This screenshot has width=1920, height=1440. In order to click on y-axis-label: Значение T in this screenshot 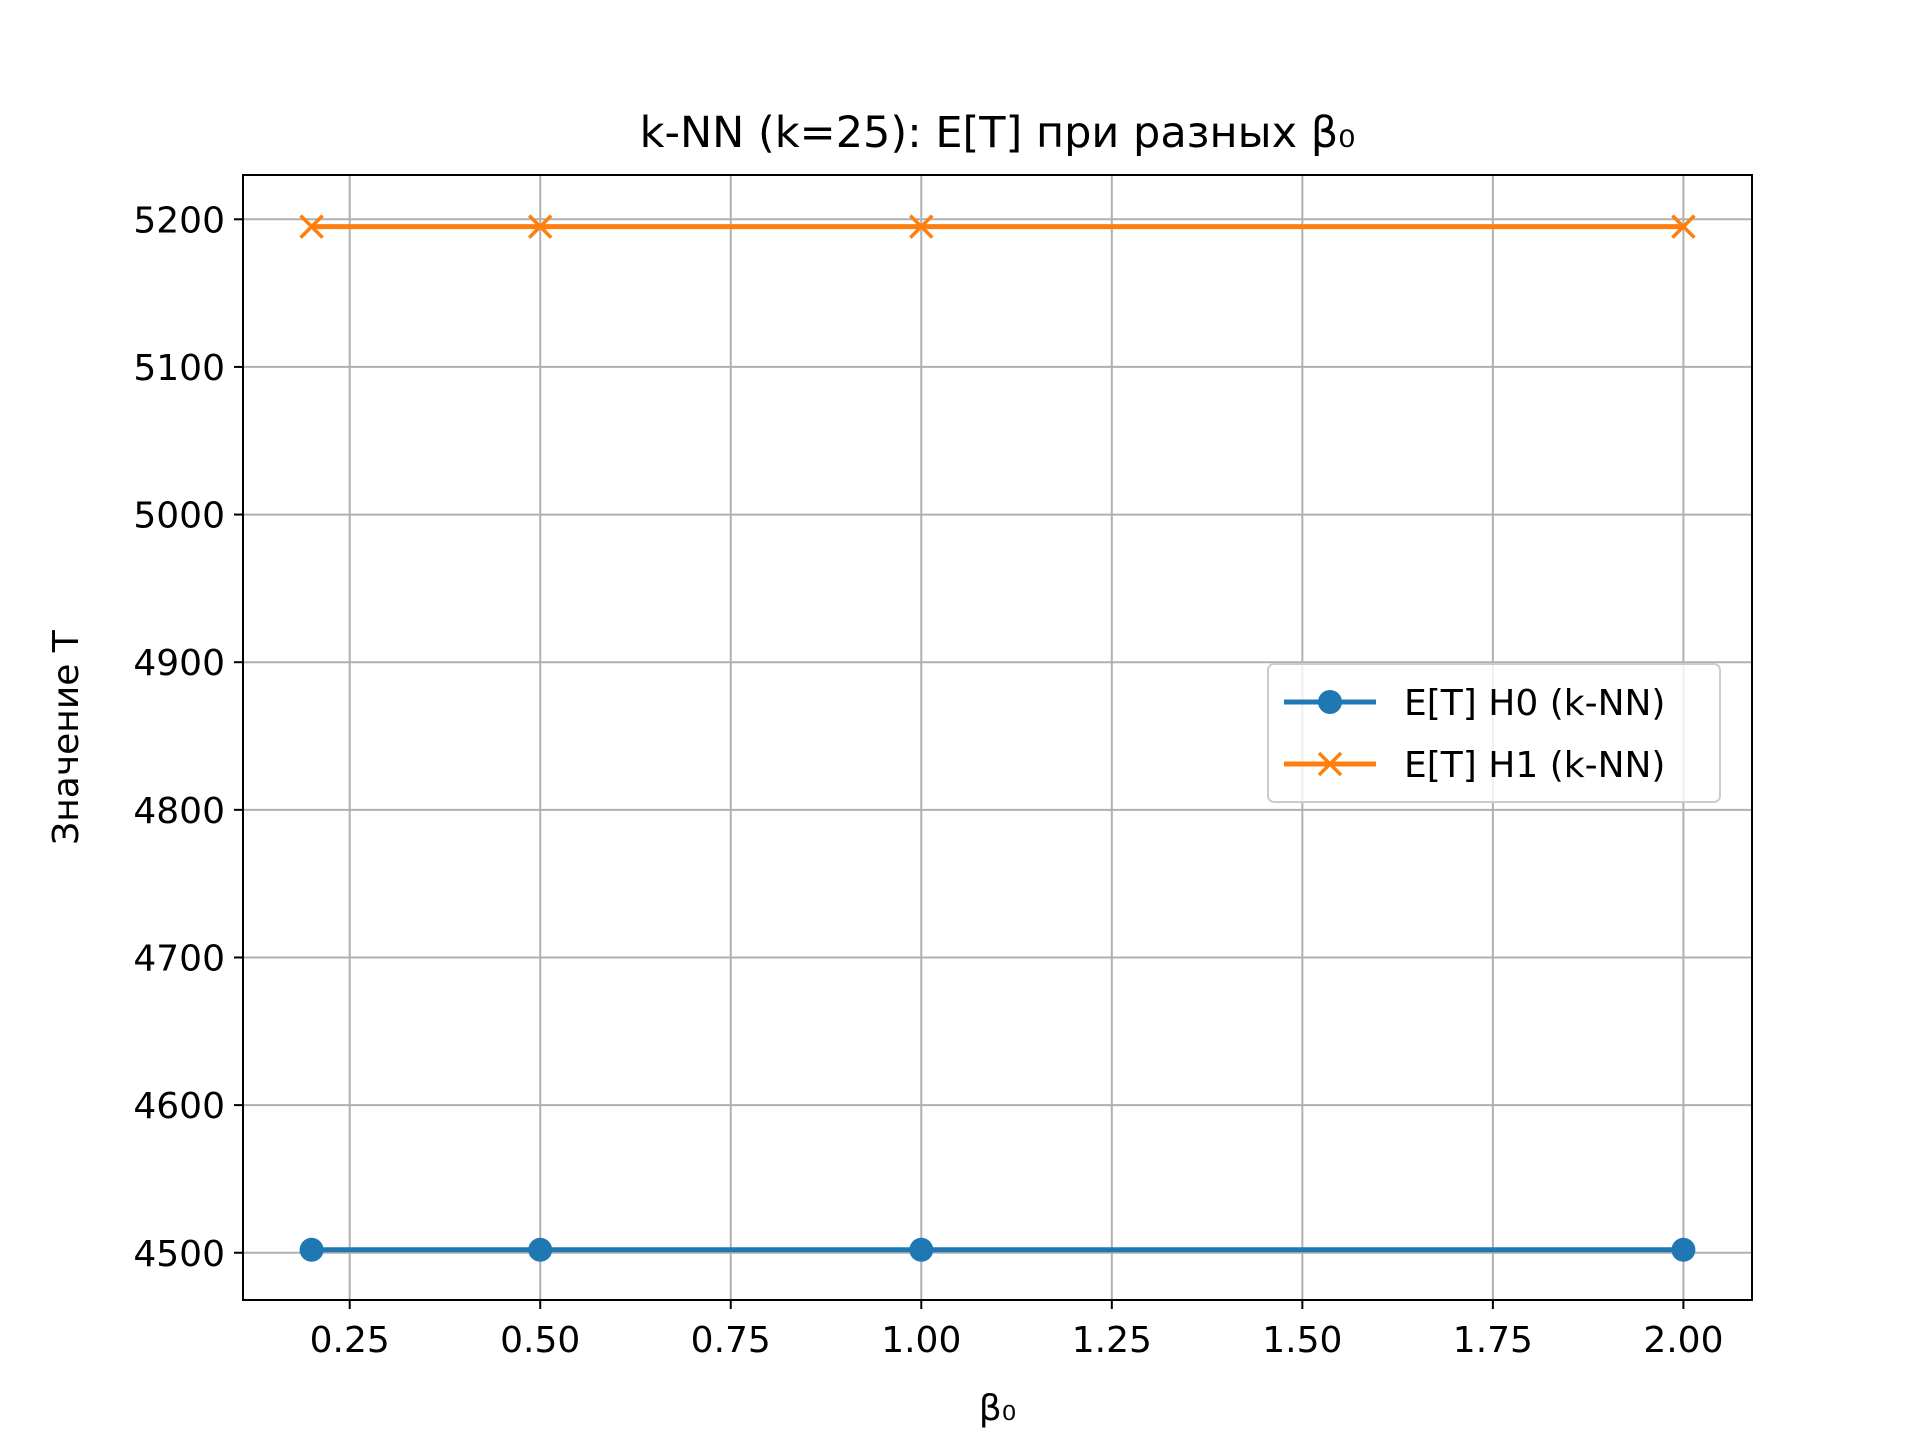, I will do `click(66, 737)`.